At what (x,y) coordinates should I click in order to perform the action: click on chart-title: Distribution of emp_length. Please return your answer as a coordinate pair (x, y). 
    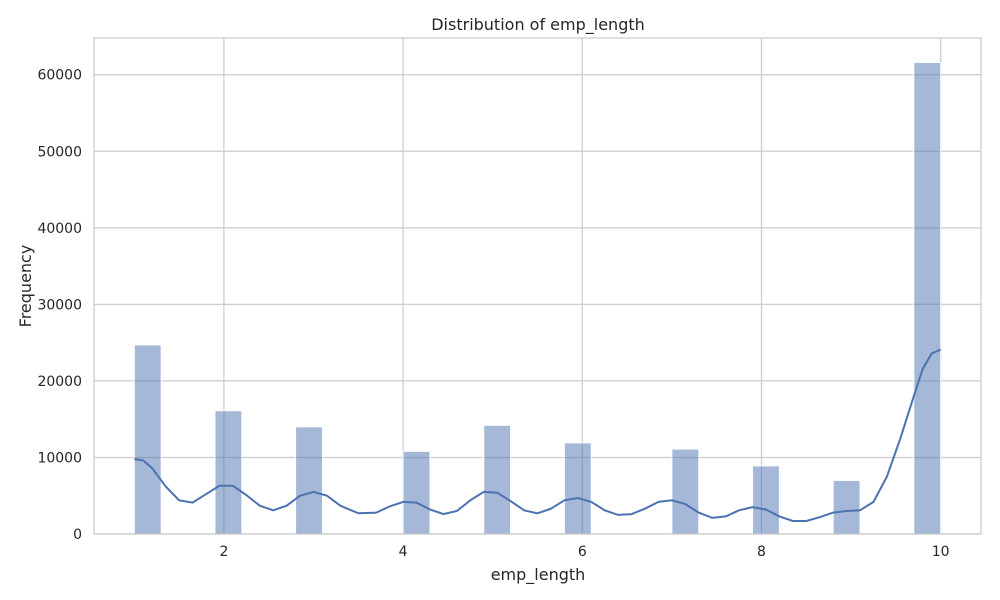
    Looking at the image, I should click on (538, 25).